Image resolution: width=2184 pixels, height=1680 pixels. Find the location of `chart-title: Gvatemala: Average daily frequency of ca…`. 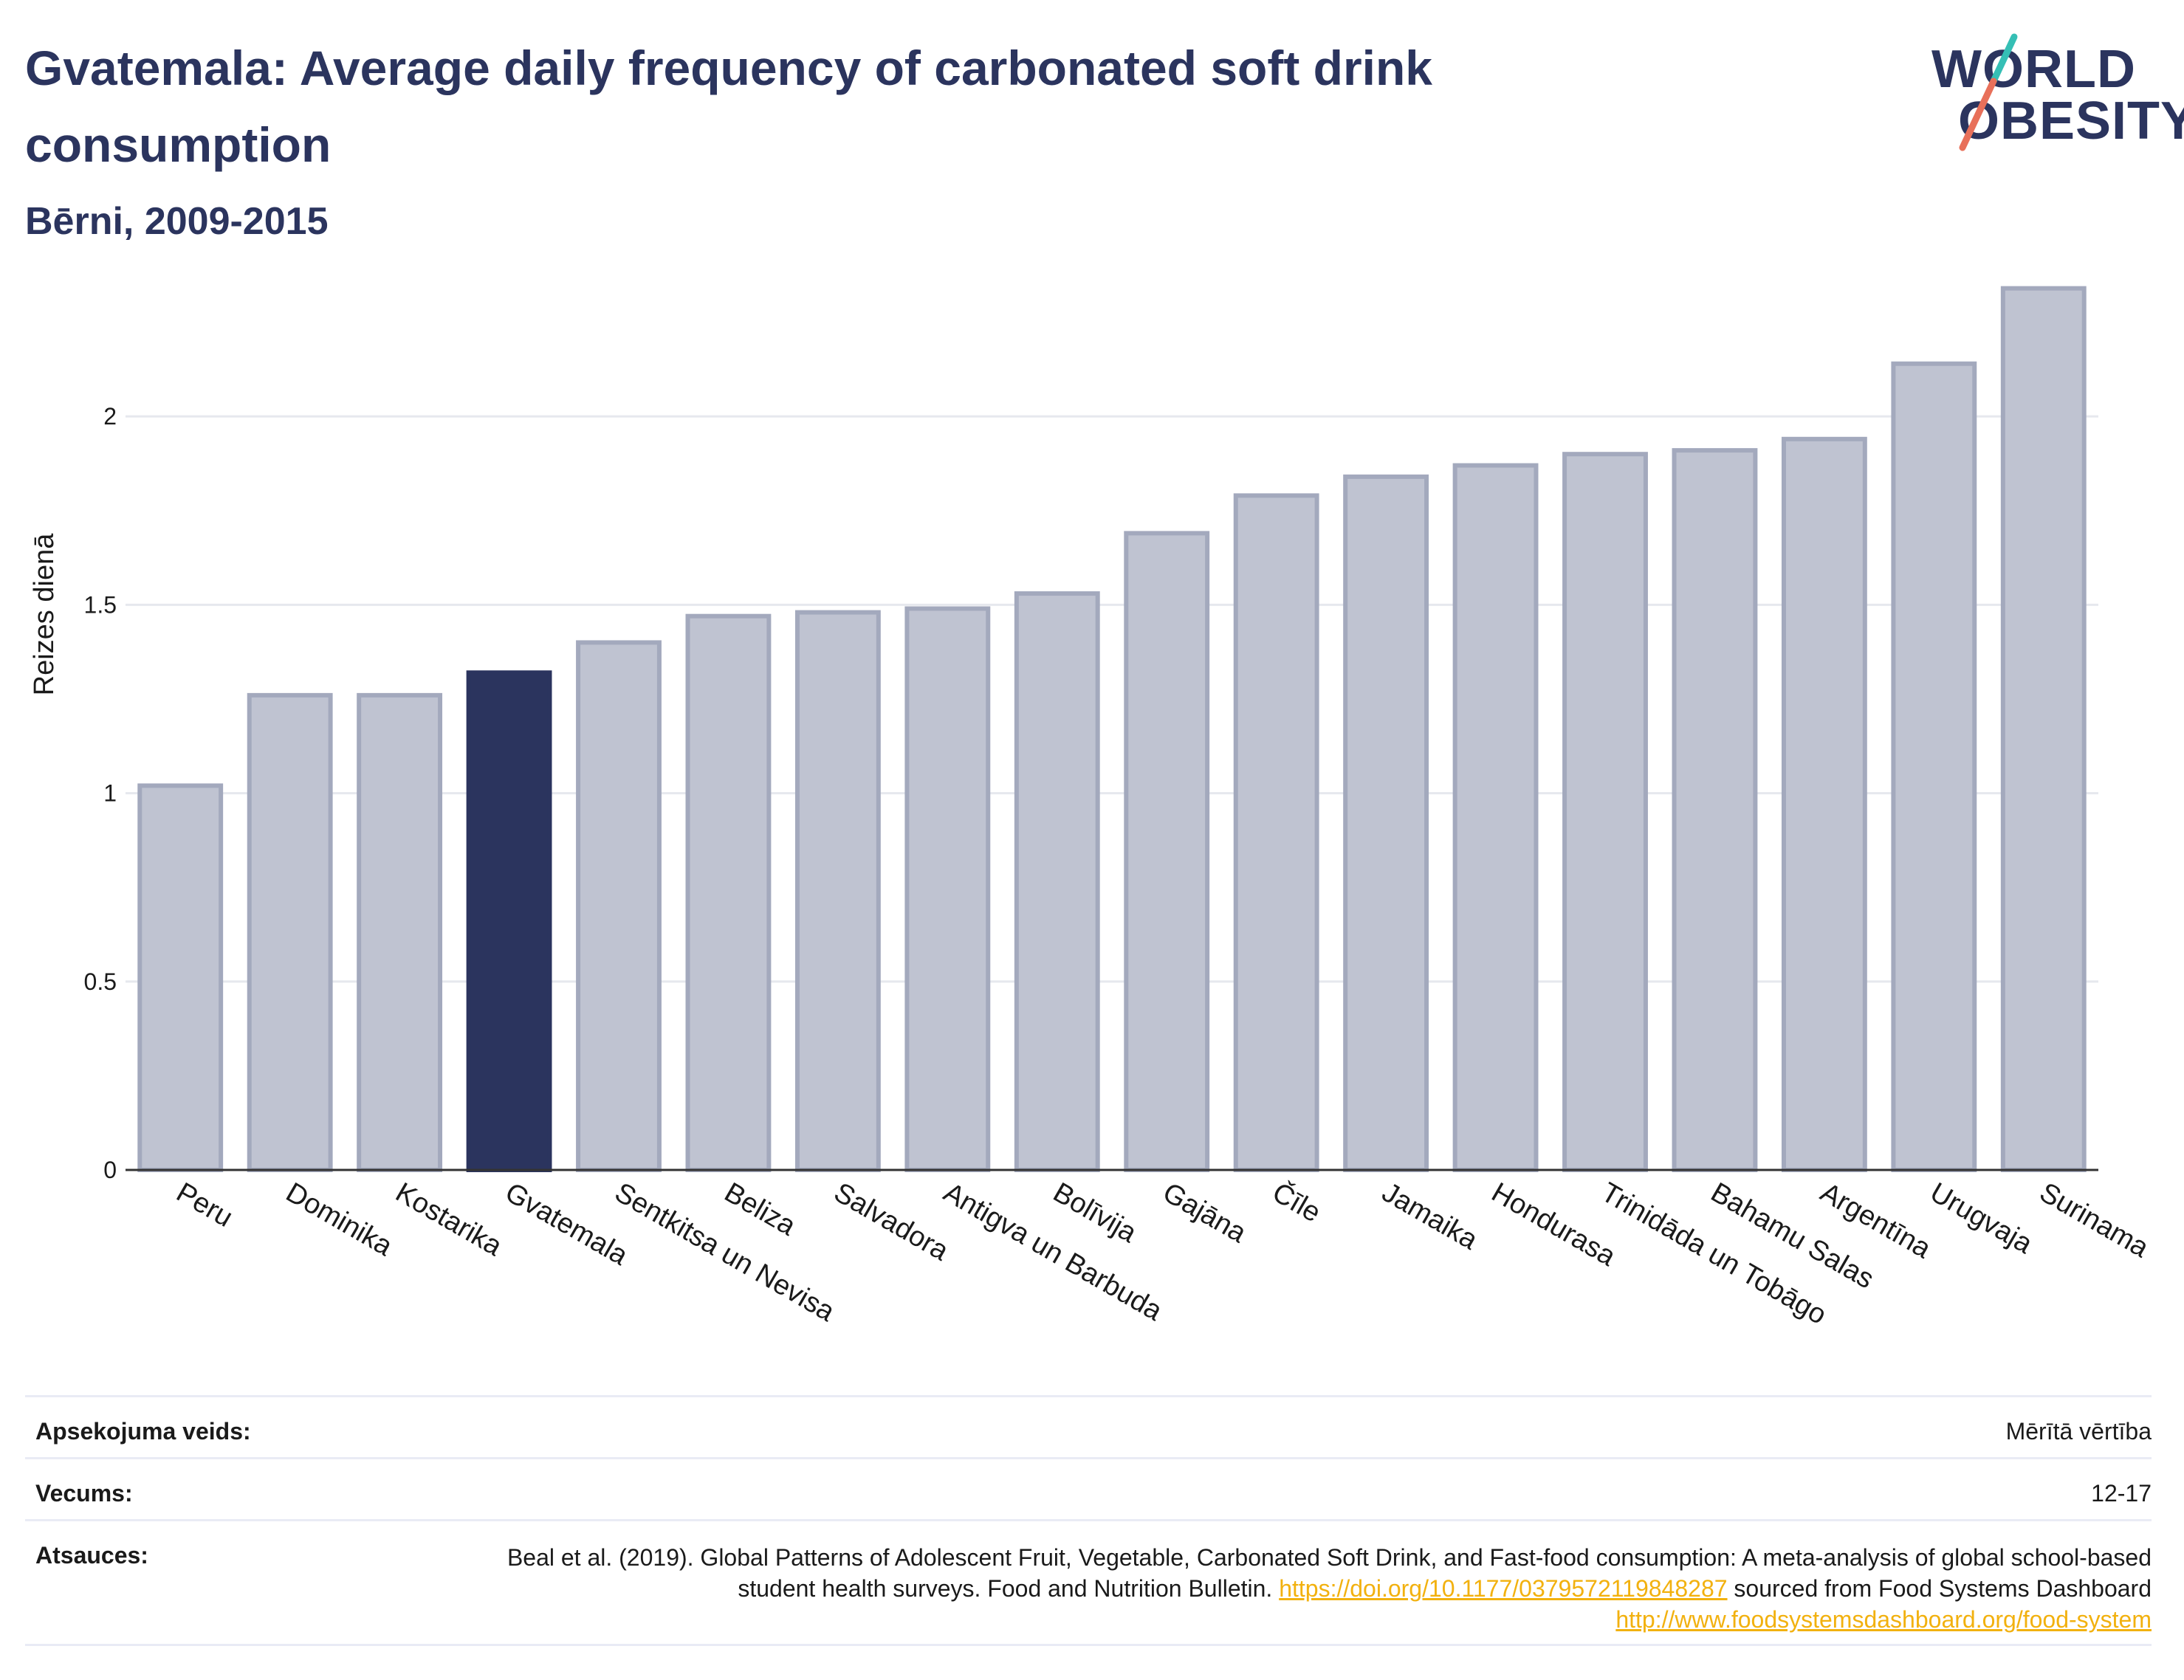

chart-title: Gvatemala: Average daily frequency of ca… is located at coordinates (729, 107).